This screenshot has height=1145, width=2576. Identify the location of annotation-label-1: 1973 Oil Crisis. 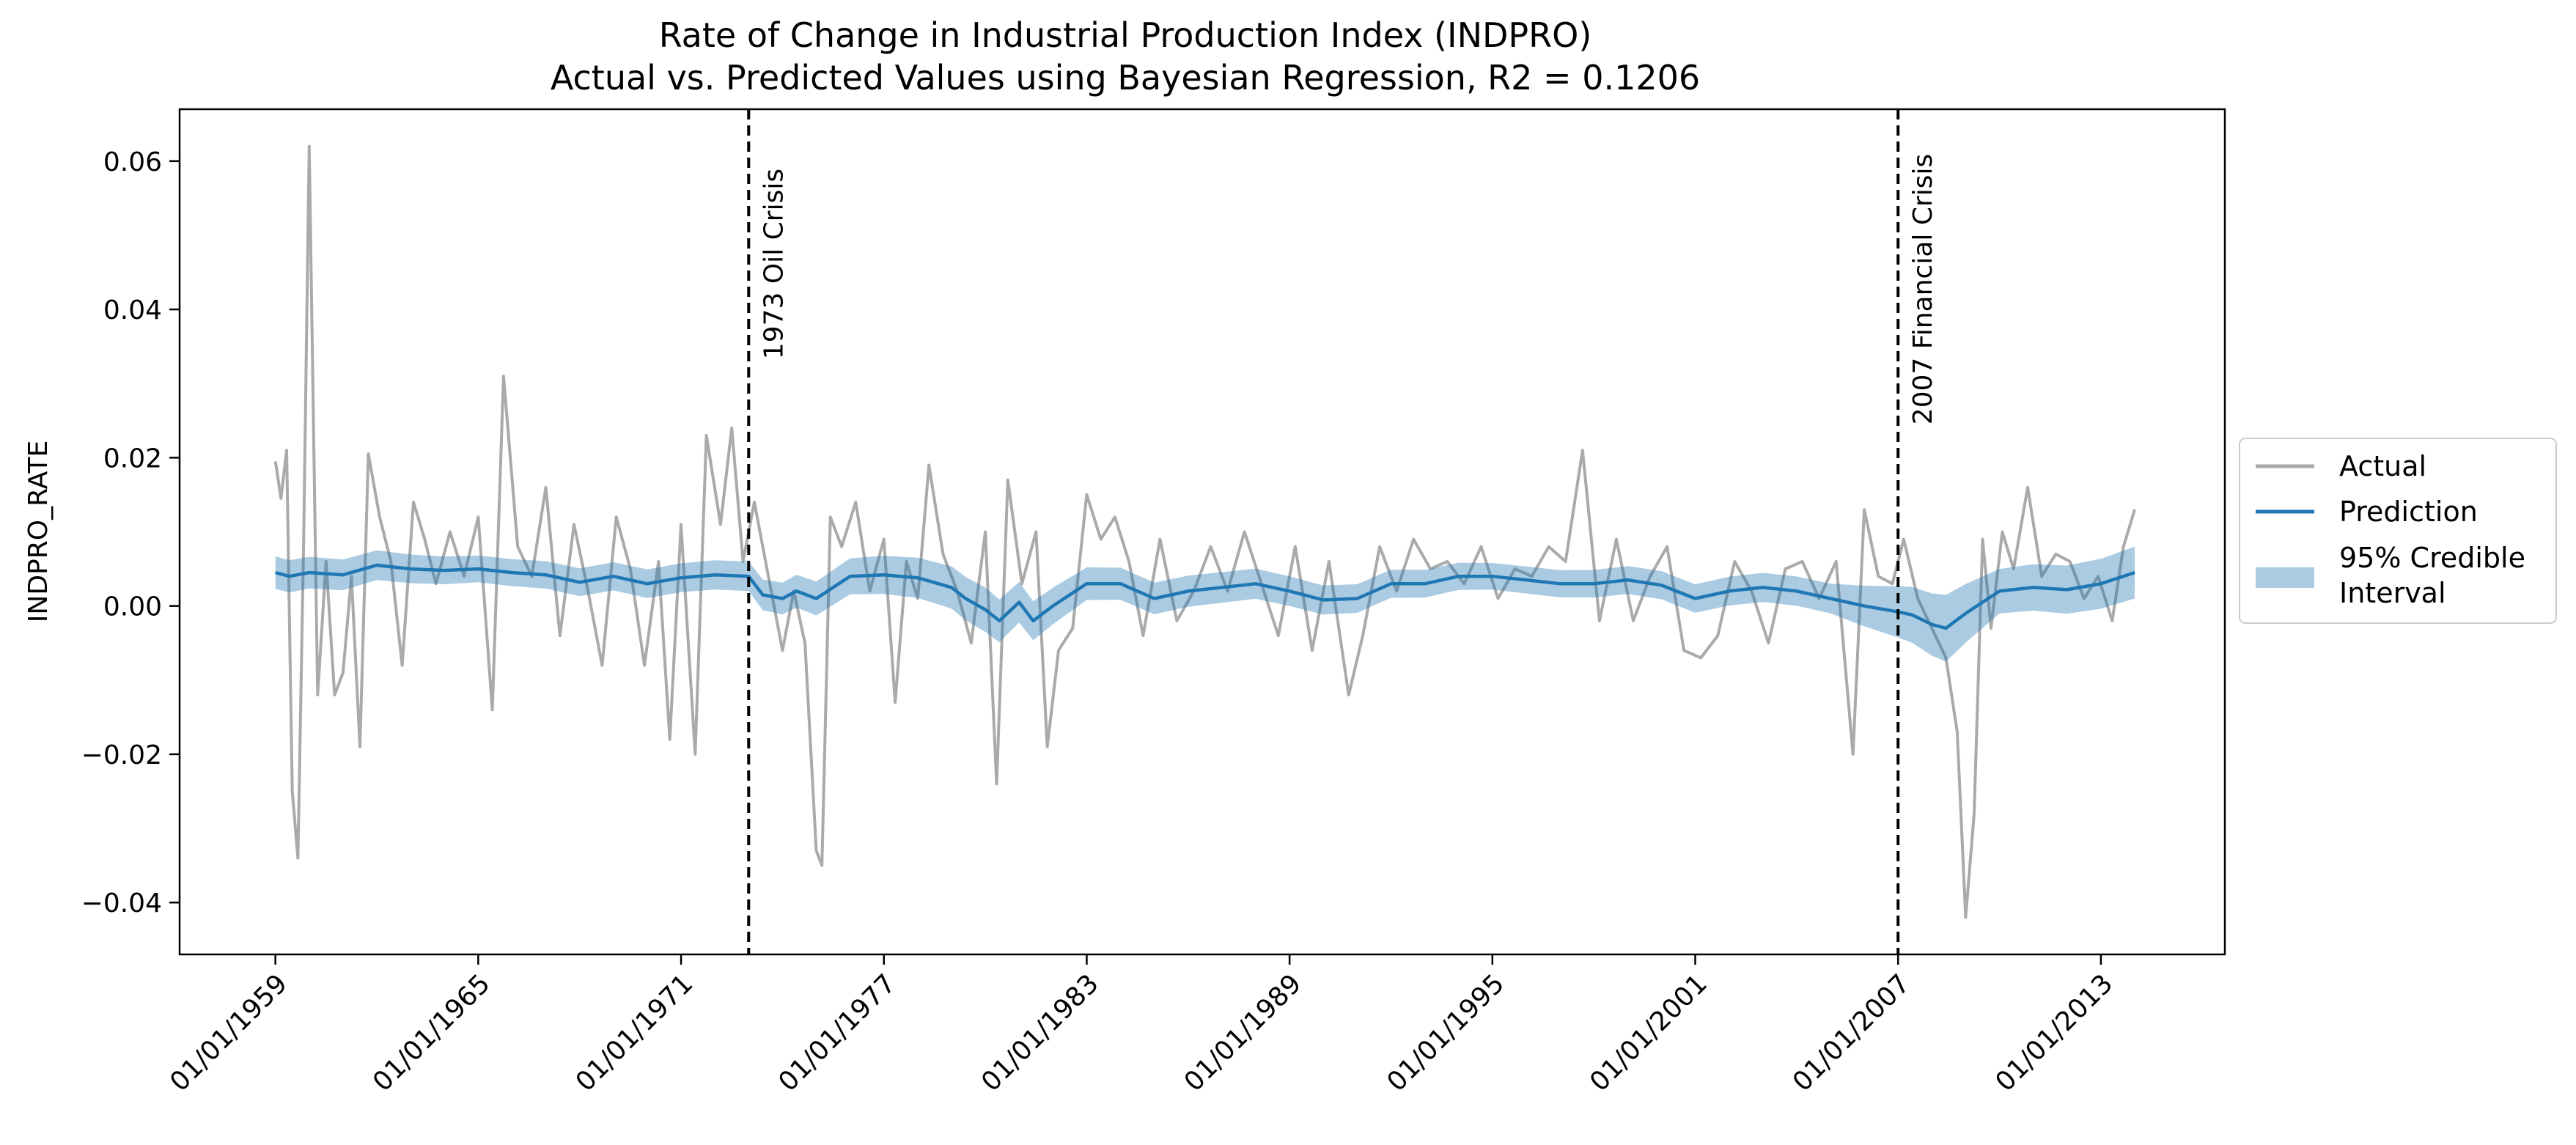
(774, 264).